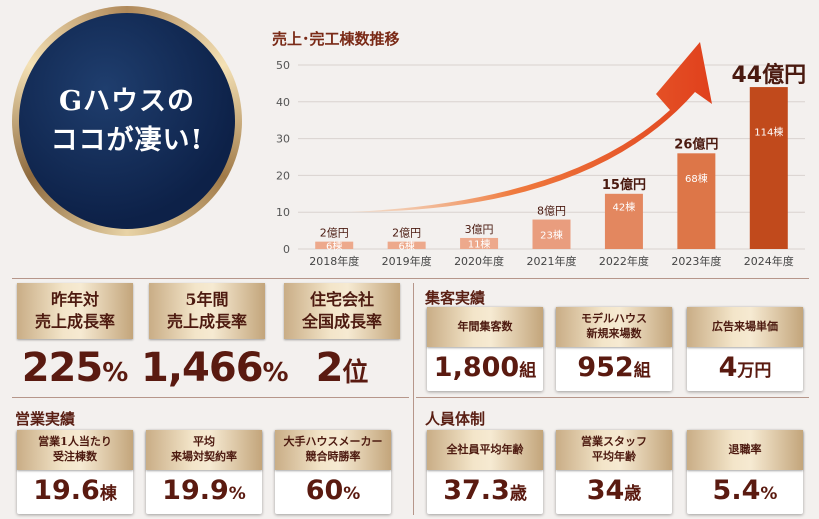 This screenshot has height=519, width=819. I want to click on badge-line-2: ココが凄い!, so click(127, 140).